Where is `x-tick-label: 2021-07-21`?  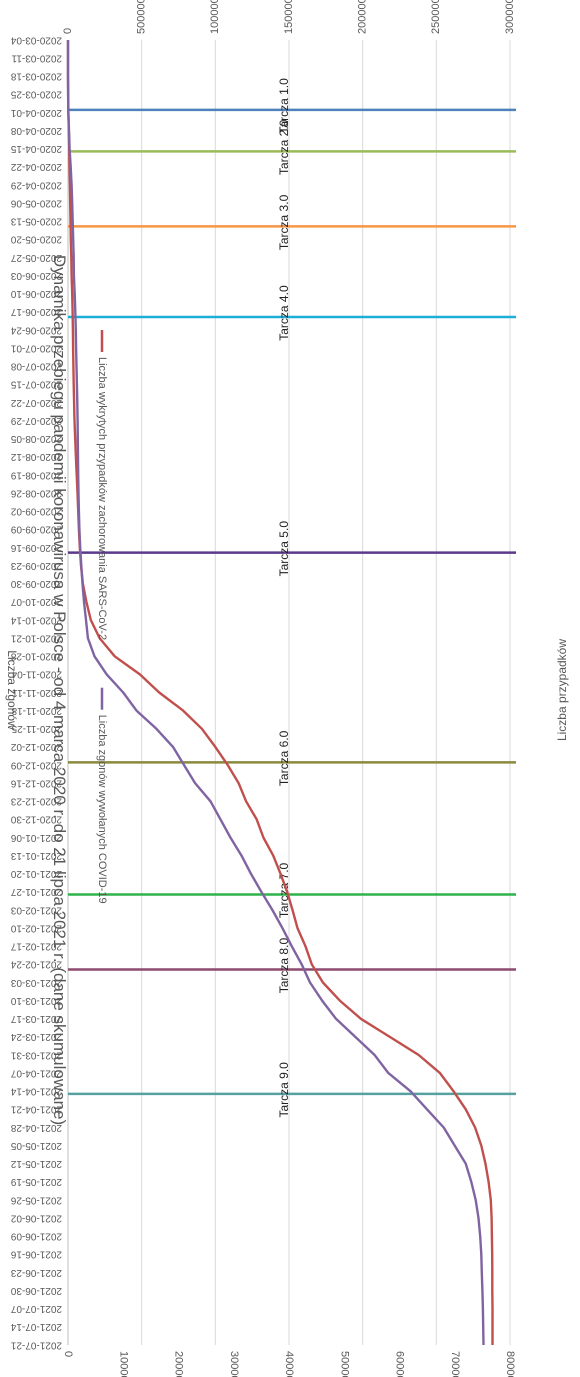
x-tick-label: 2021-07-21 is located at coordinates (36, 1344).